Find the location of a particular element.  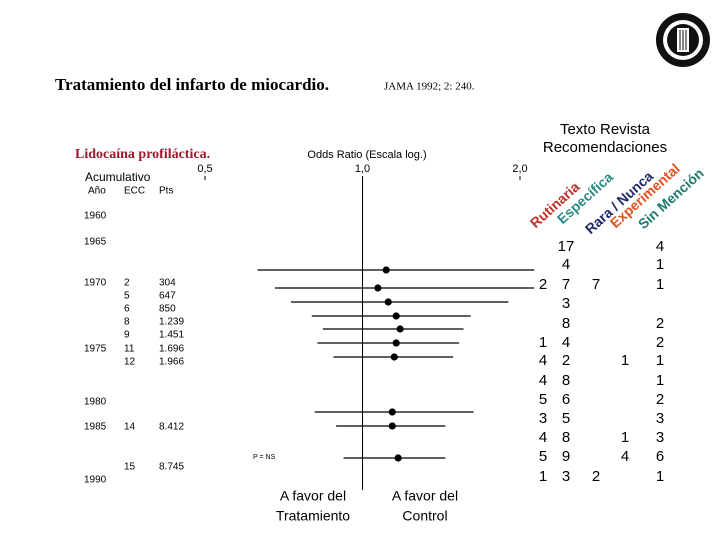

favors-left: Tratamiento is located at coordinates (313, 516).